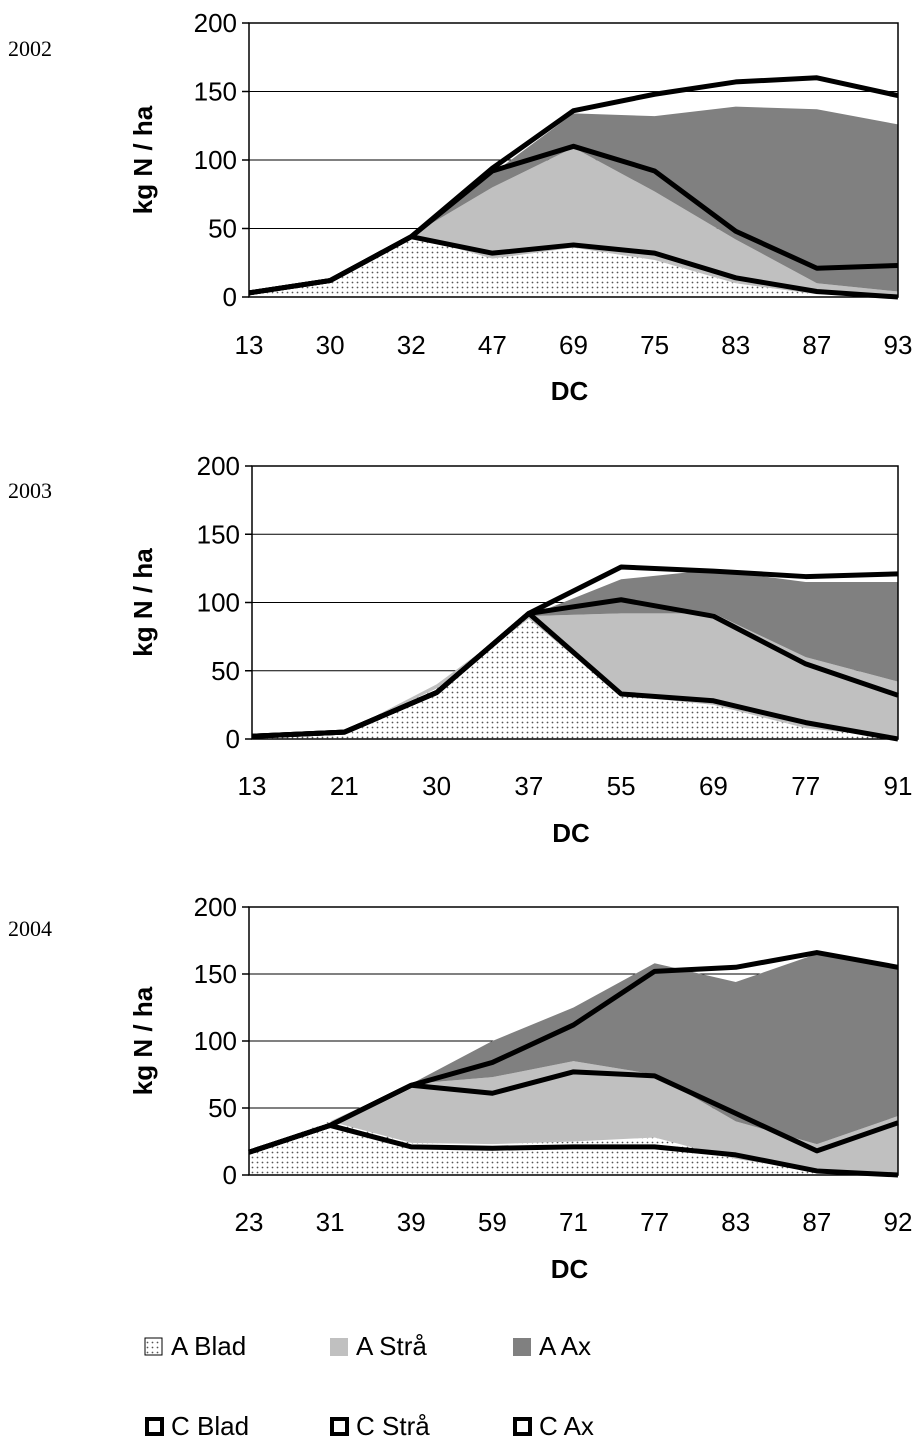 This screenshot has width=918, height=1450. What do you see at coordinates (411, 345) in the screenshot?
I see `x-tick-label: 32` at bounding box center [411, 345].